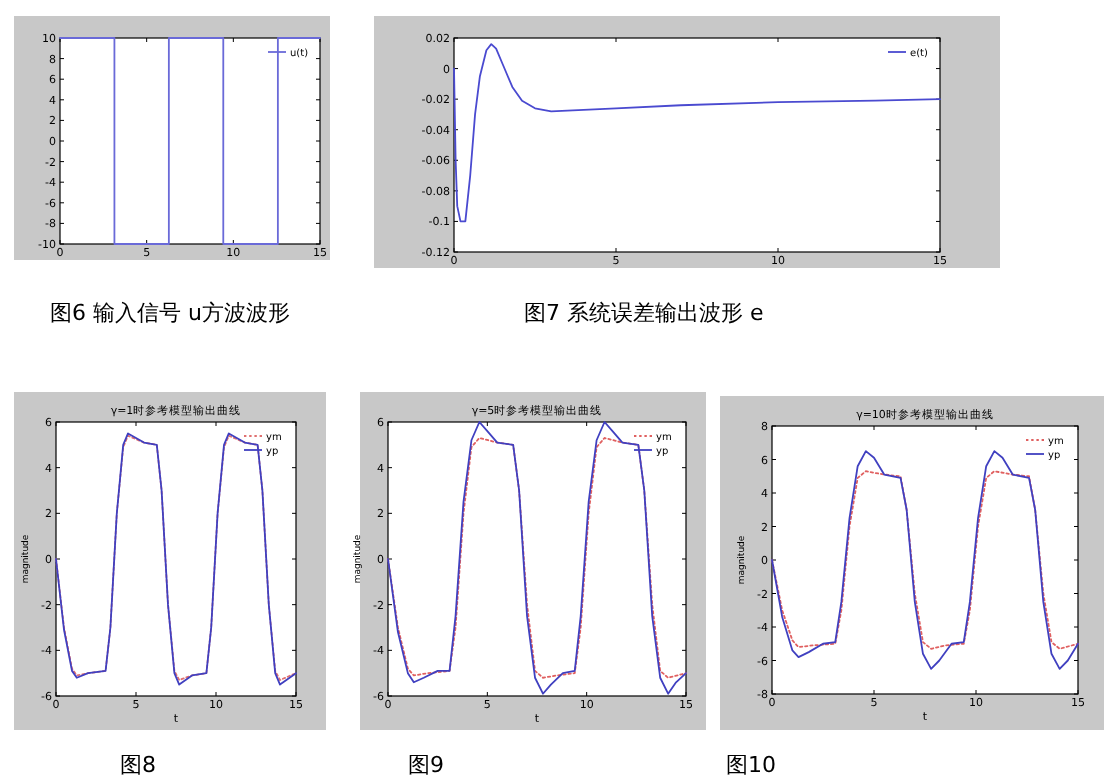  Describe the element at coordinates (426, 765) in the screenshot. I see `caption: 图9` at that location.